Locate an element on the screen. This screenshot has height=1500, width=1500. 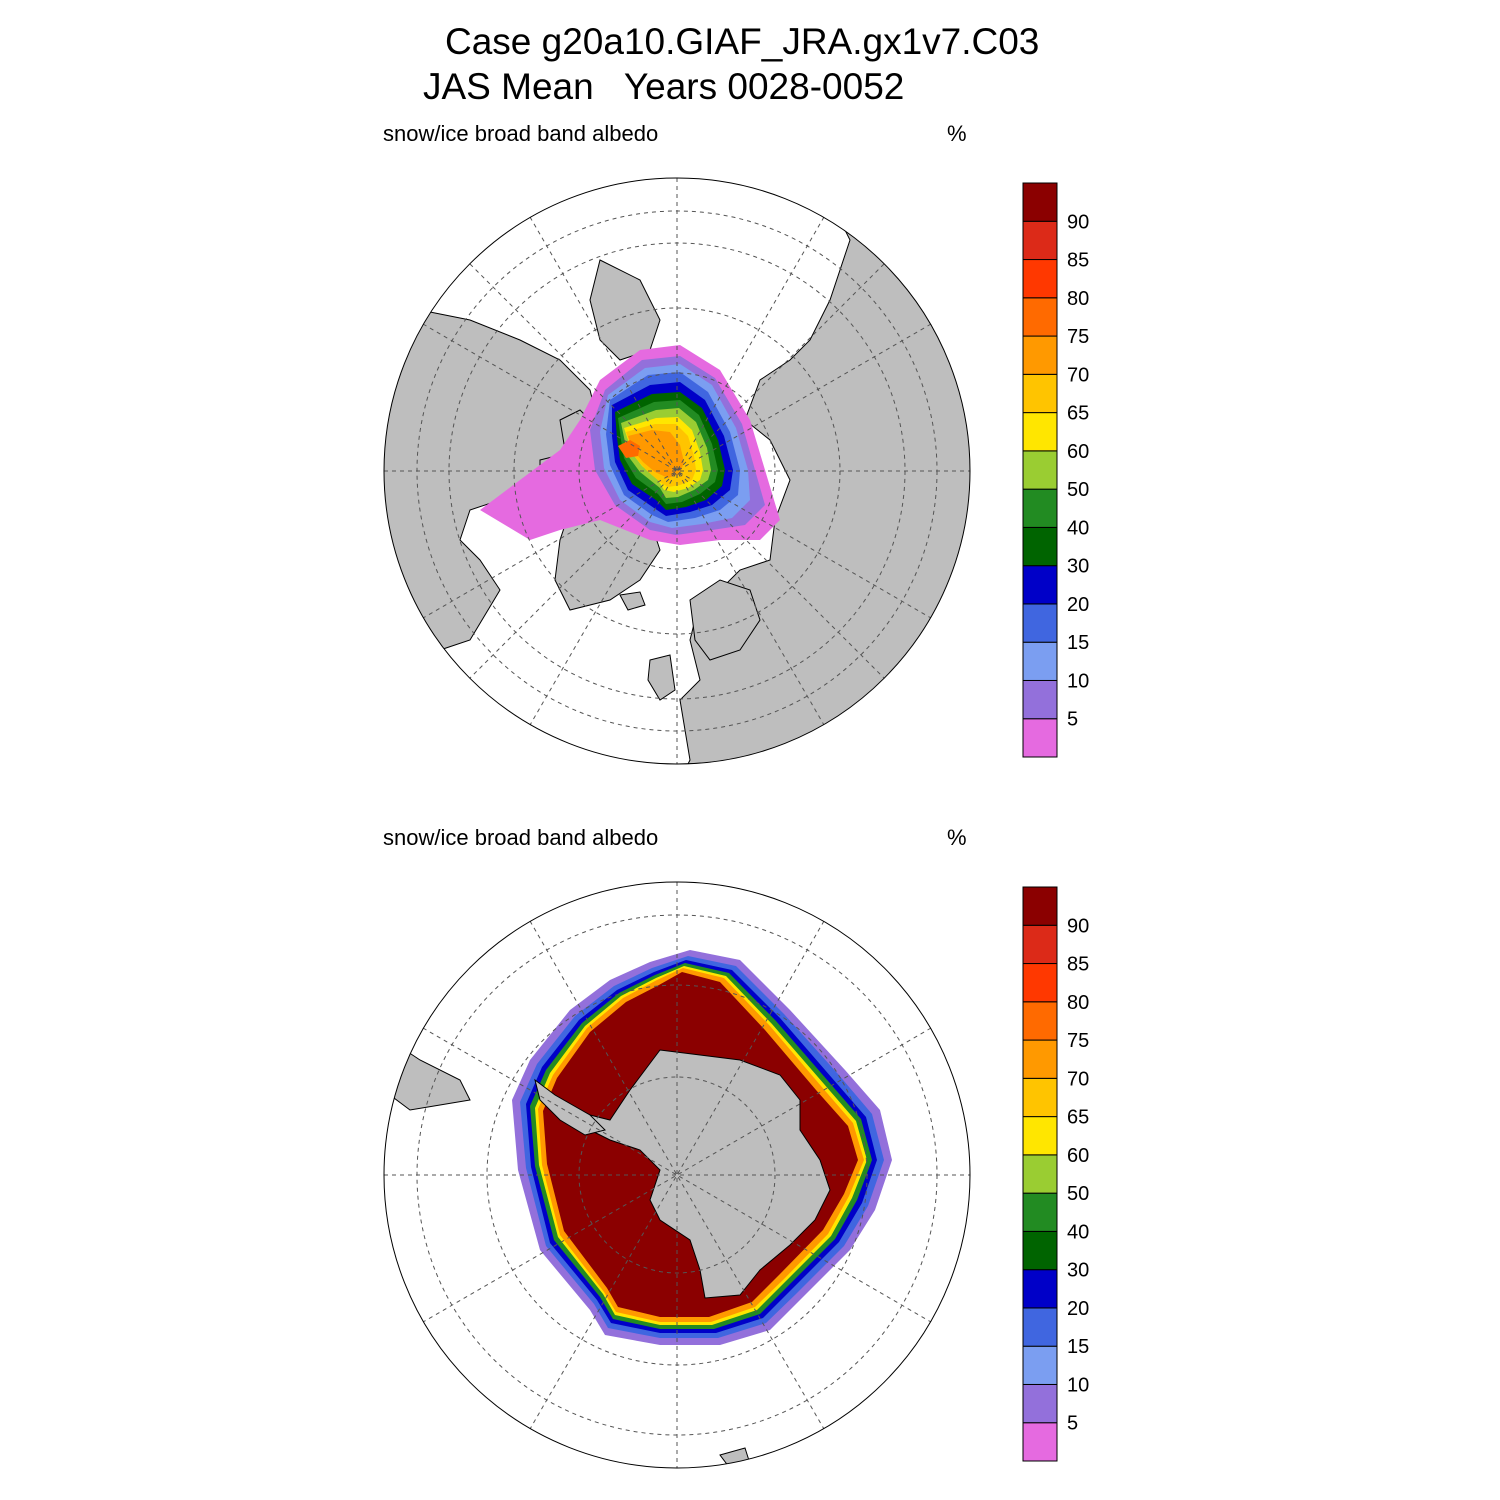
south-colorbar: 5 10 15 20 30 40 50 60 65 70 75 80 85 90 is located at coordinates (1055, 1174).